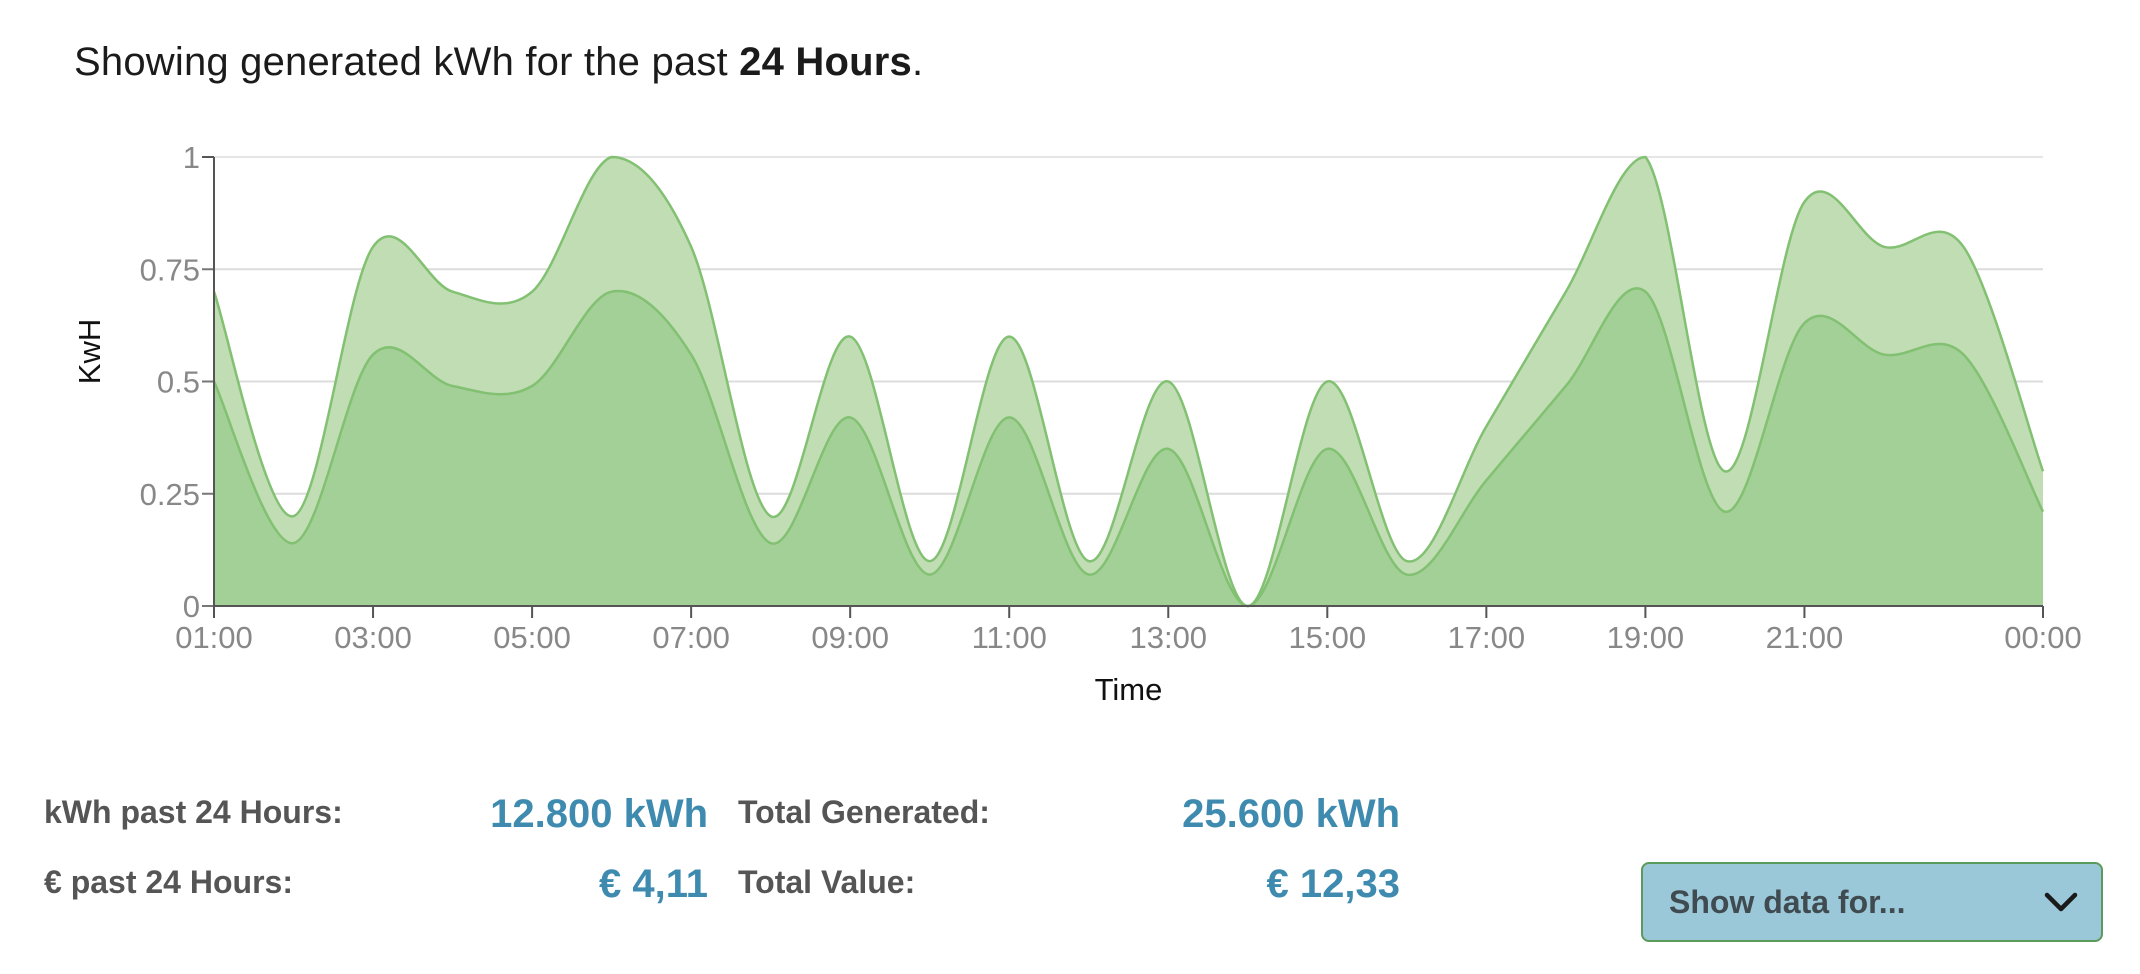  What do you see at coordinates (178, 382) in the screenshot?
I see `y-tick-label: 0.5` at bounding box center [178, 382].